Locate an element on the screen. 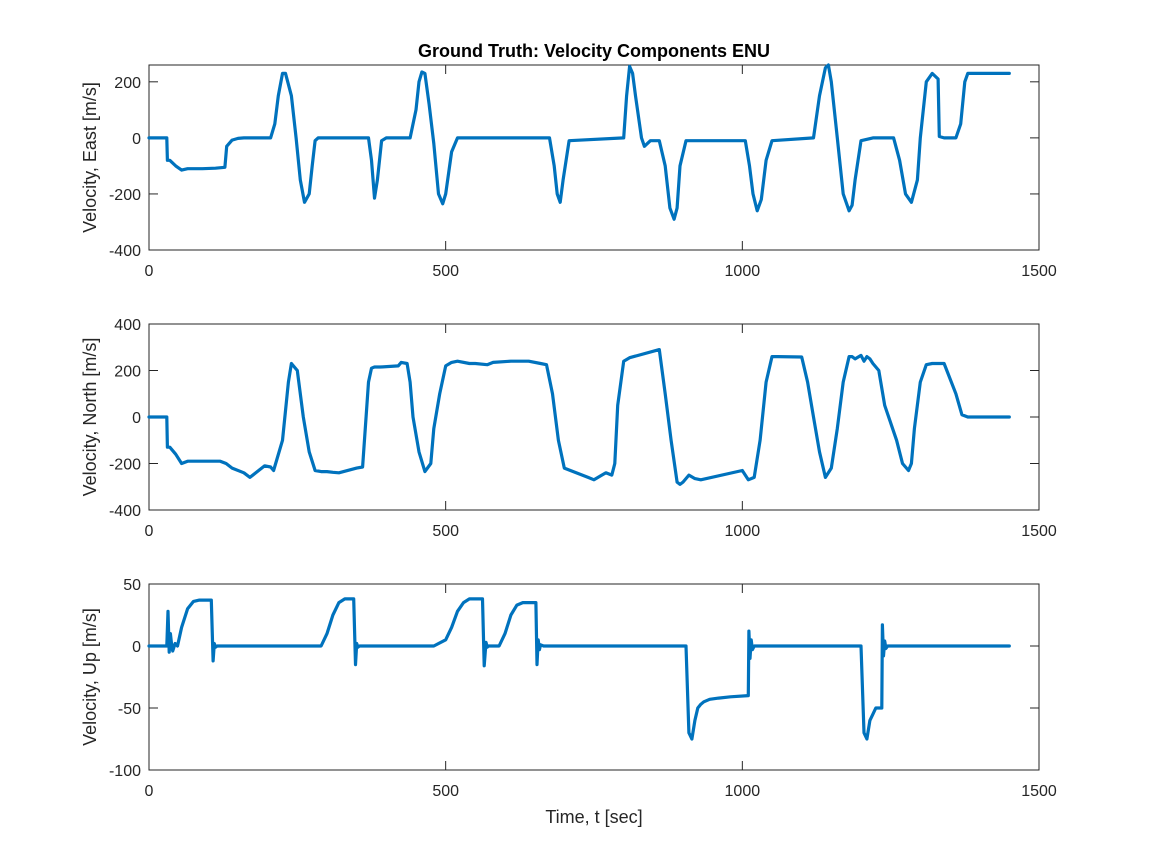 This screenshot has height=866, width=1149. y-tick-label: 400 is located at coordinates (127, 325).